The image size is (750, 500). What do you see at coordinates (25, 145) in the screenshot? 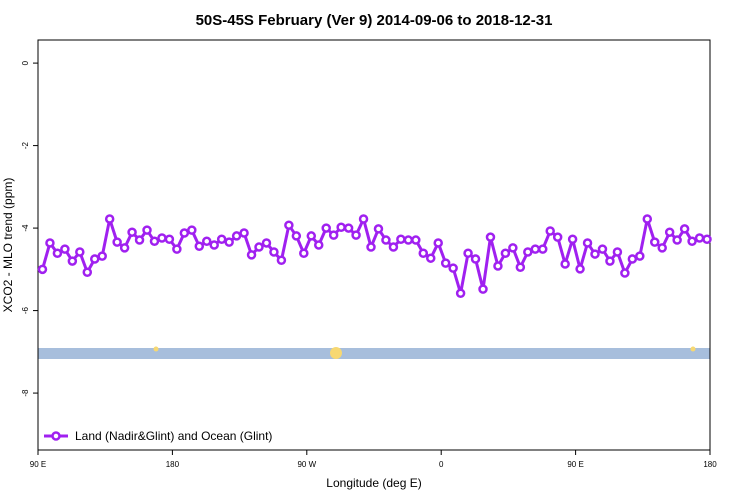
I see `y-tick-label: -2` at bounding box center [25, 145].